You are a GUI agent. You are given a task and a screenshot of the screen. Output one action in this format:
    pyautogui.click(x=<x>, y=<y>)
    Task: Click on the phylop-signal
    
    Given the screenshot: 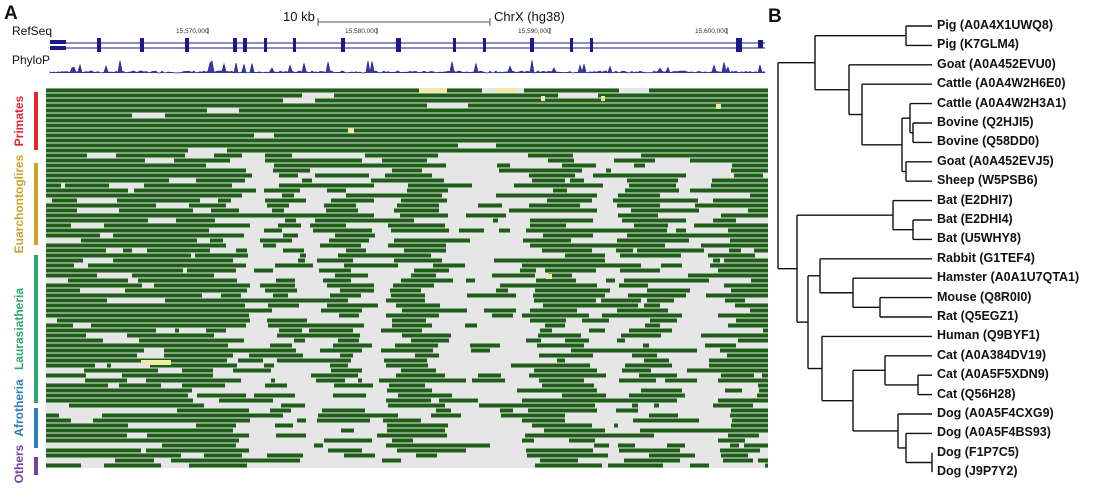 What is the action you would take?
    pyautogui.click(x=407, y=67)
    